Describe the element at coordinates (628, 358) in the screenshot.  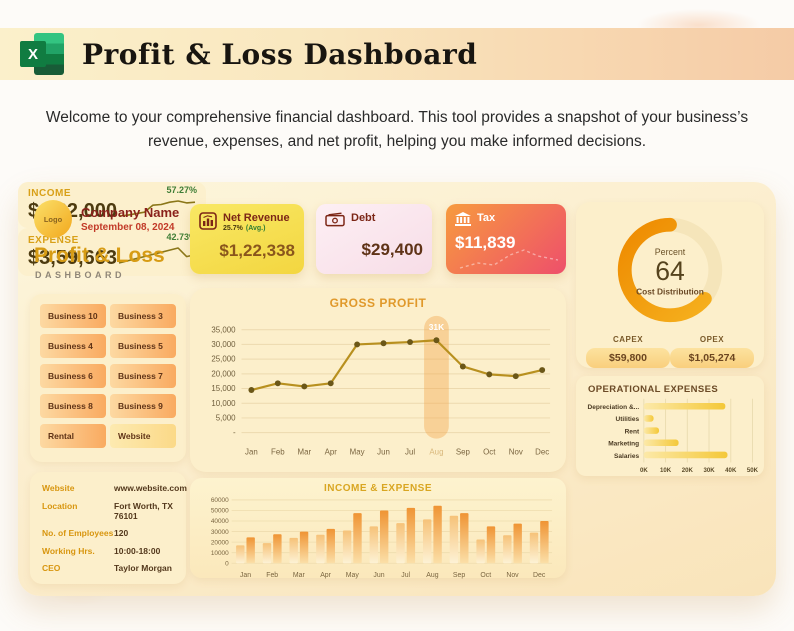
I see `capex-value: $59,800` at that location.